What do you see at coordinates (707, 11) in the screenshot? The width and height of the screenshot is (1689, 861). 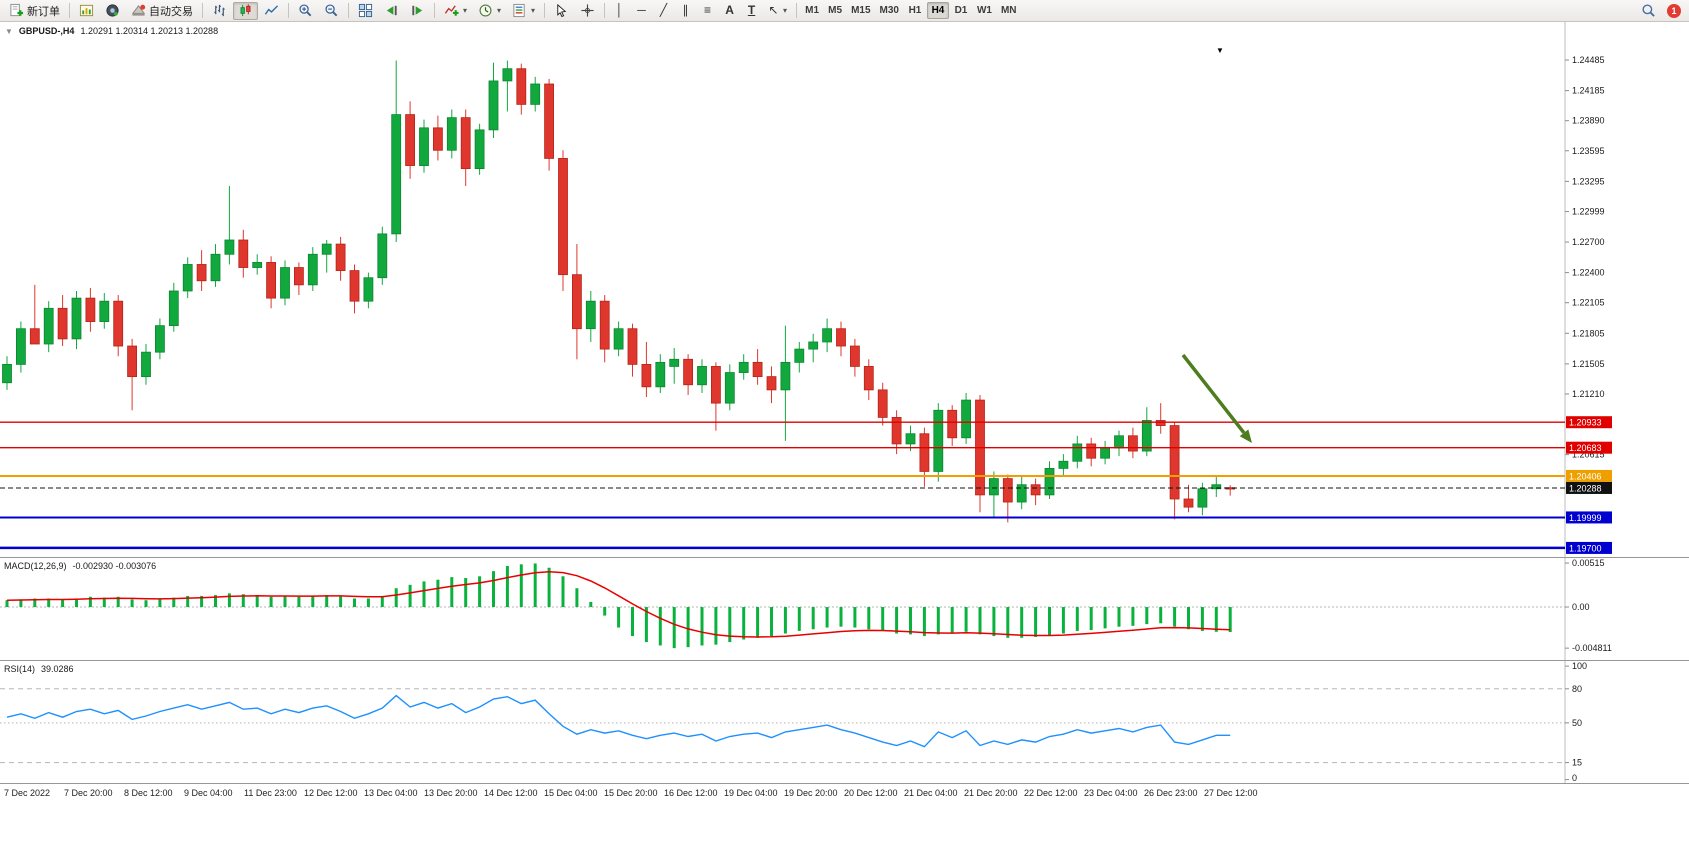 I see `fibonacci-button: ≡` at bounding box center [707, 11].